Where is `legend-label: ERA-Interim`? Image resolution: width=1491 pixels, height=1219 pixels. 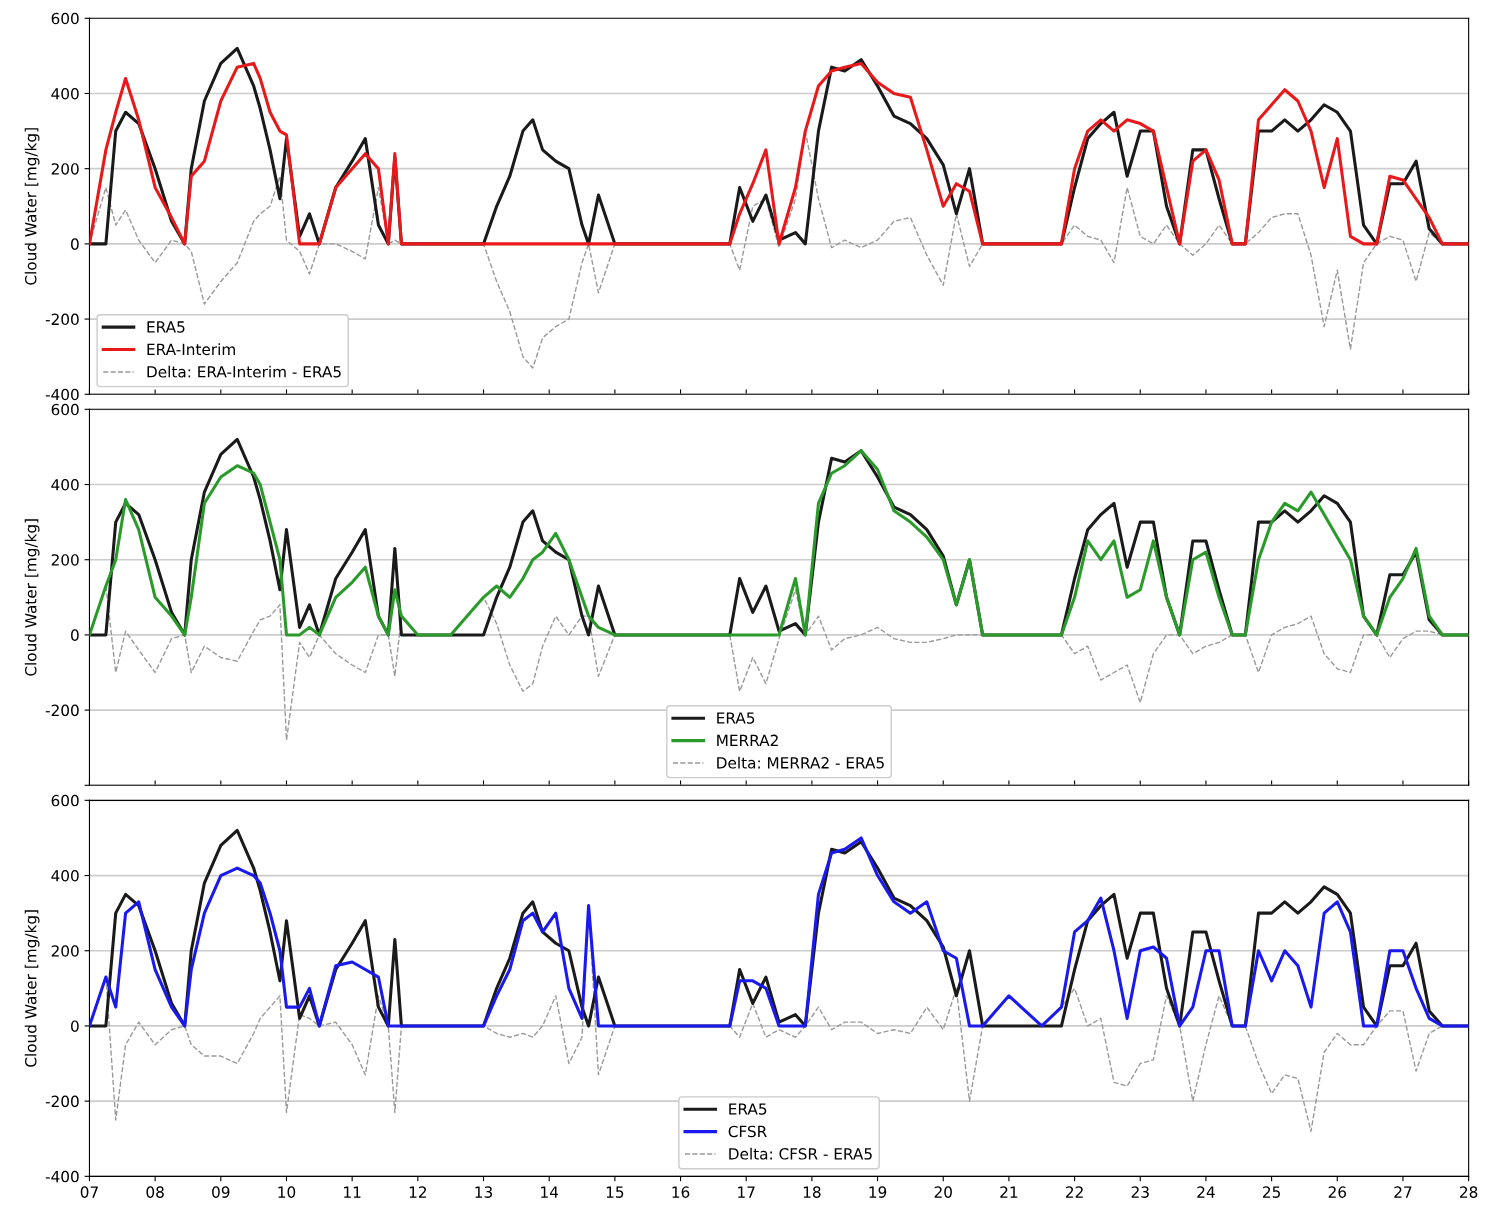 legend-label: ERA-Interim is located at coordinates (191, 349).